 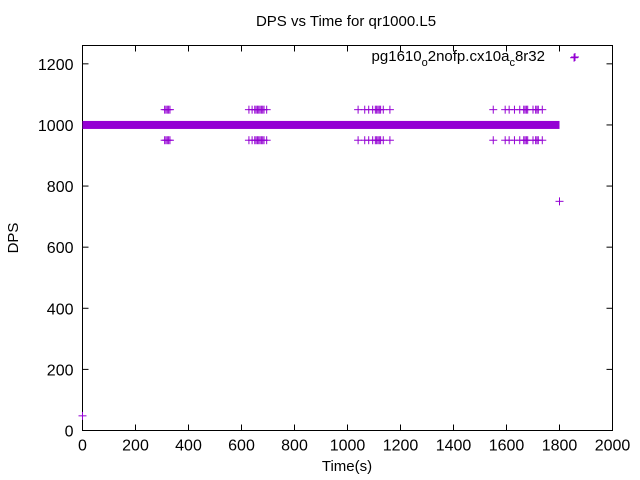 I want to click on x-tick-label: 600, so click(x=241, y=446).